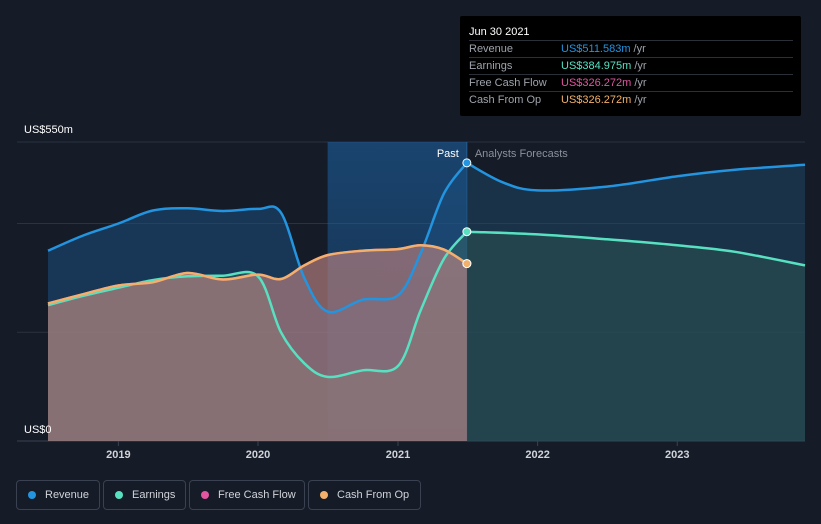  Describe the element at coordinates (154, 495) in the screenshot. I see `legend-label: Earnings` at that location.